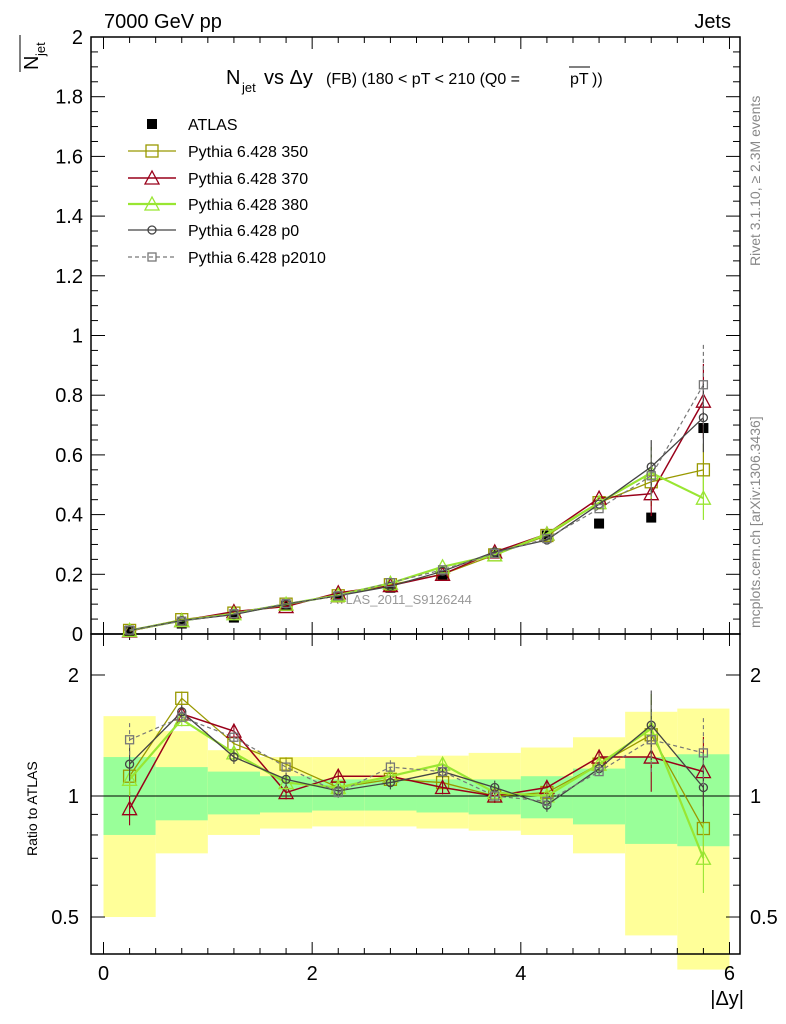 The image size is (786, 1024). Describe the element at coordinates (77, 337) in the screenshot. I see `y-tick-label: 1` at that location.